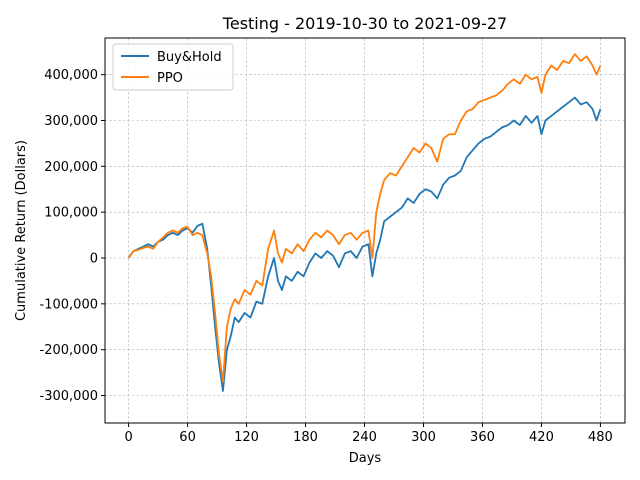  Describe the element at coordinates (21, 230) in the screenshot. I see `y-axis-title: Cumulative Return (Dollars)` at that location.